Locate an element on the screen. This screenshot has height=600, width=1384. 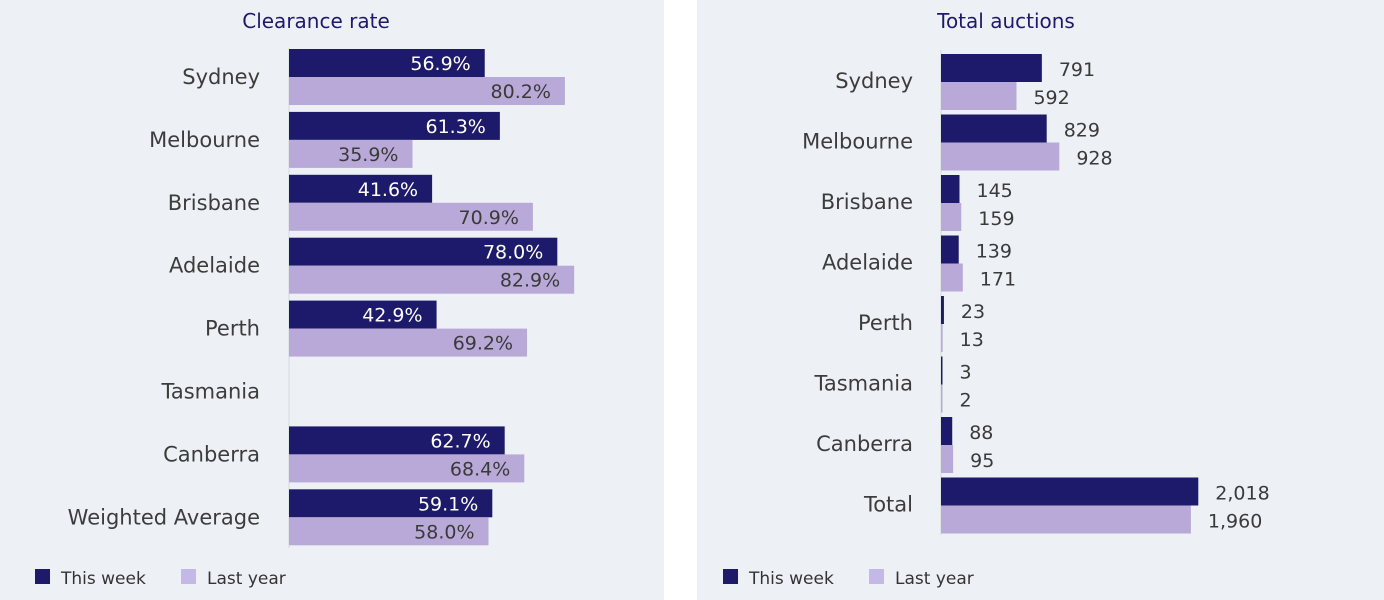
value-label-last-year-adelaide: 82.9% is located at coordinates (530, 281).